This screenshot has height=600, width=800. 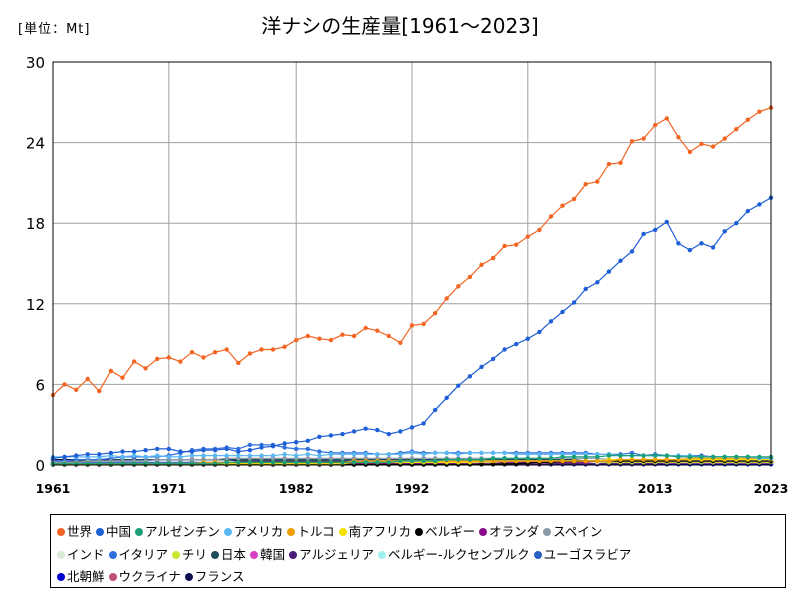 I want to click on legend-entry: イタリア, so click(x=138, y=553).